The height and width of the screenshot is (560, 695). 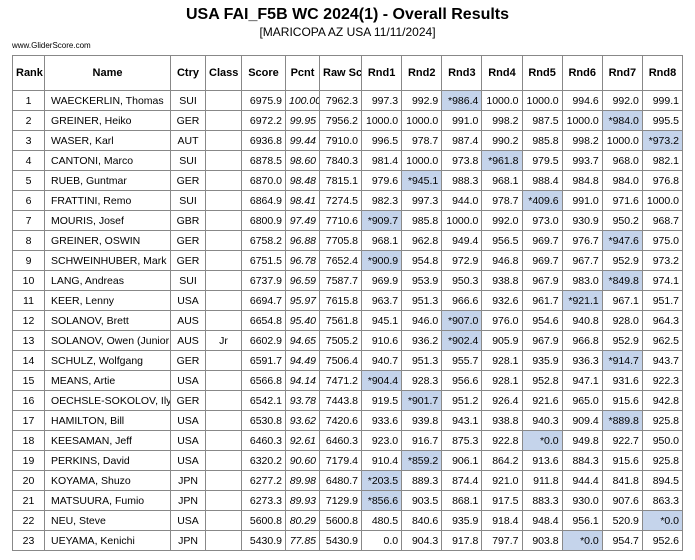 I want to click on table-cell: 992.9, so click(x=422, y=100).